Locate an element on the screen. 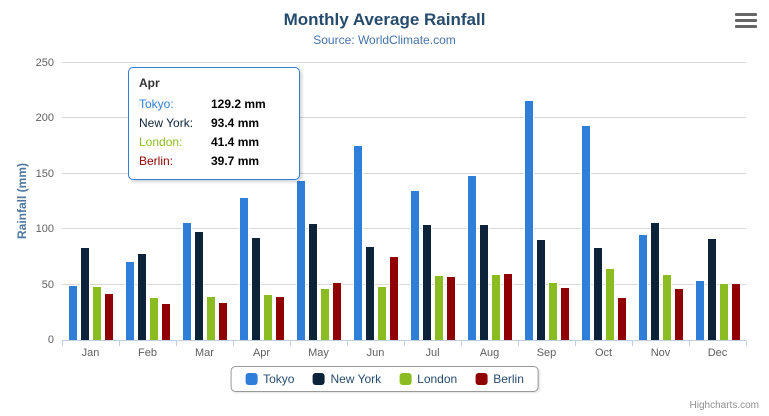  bar-berlin-oct is located at coordinates (621, 318).